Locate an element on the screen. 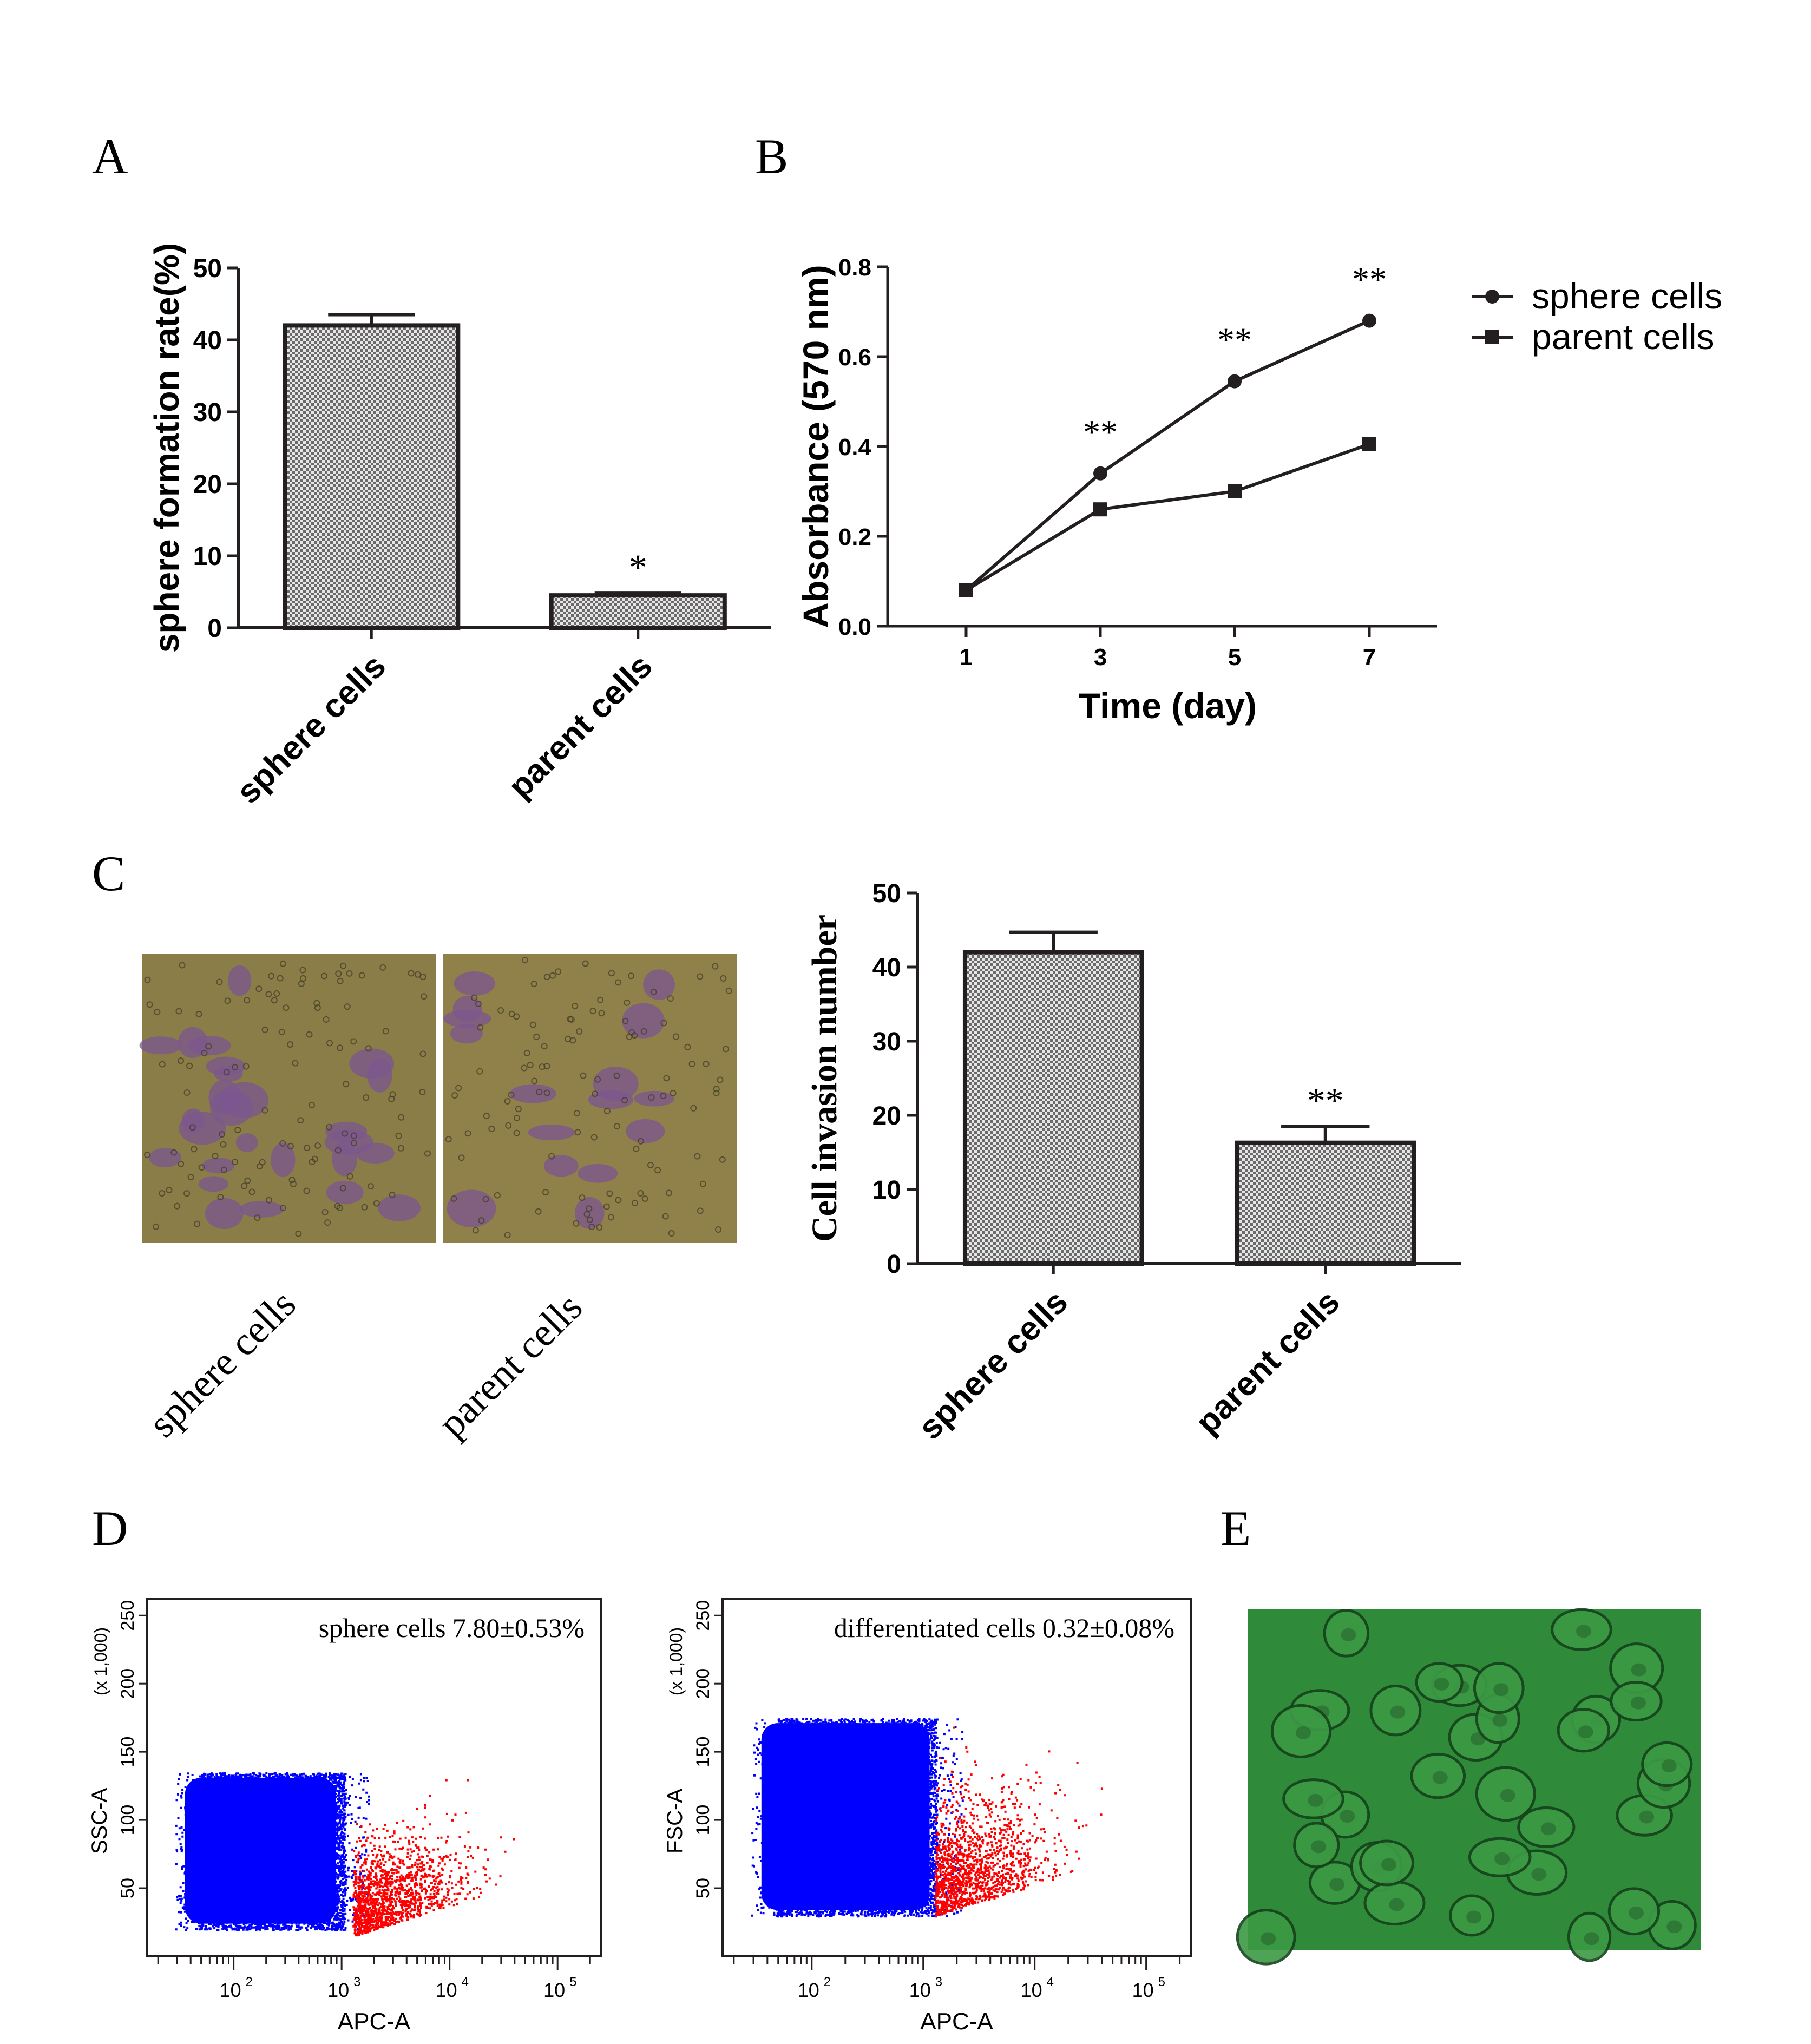 This screenshot has width=1811, height=2044. panel-label-d: D is located at coordinates (110, 1528).